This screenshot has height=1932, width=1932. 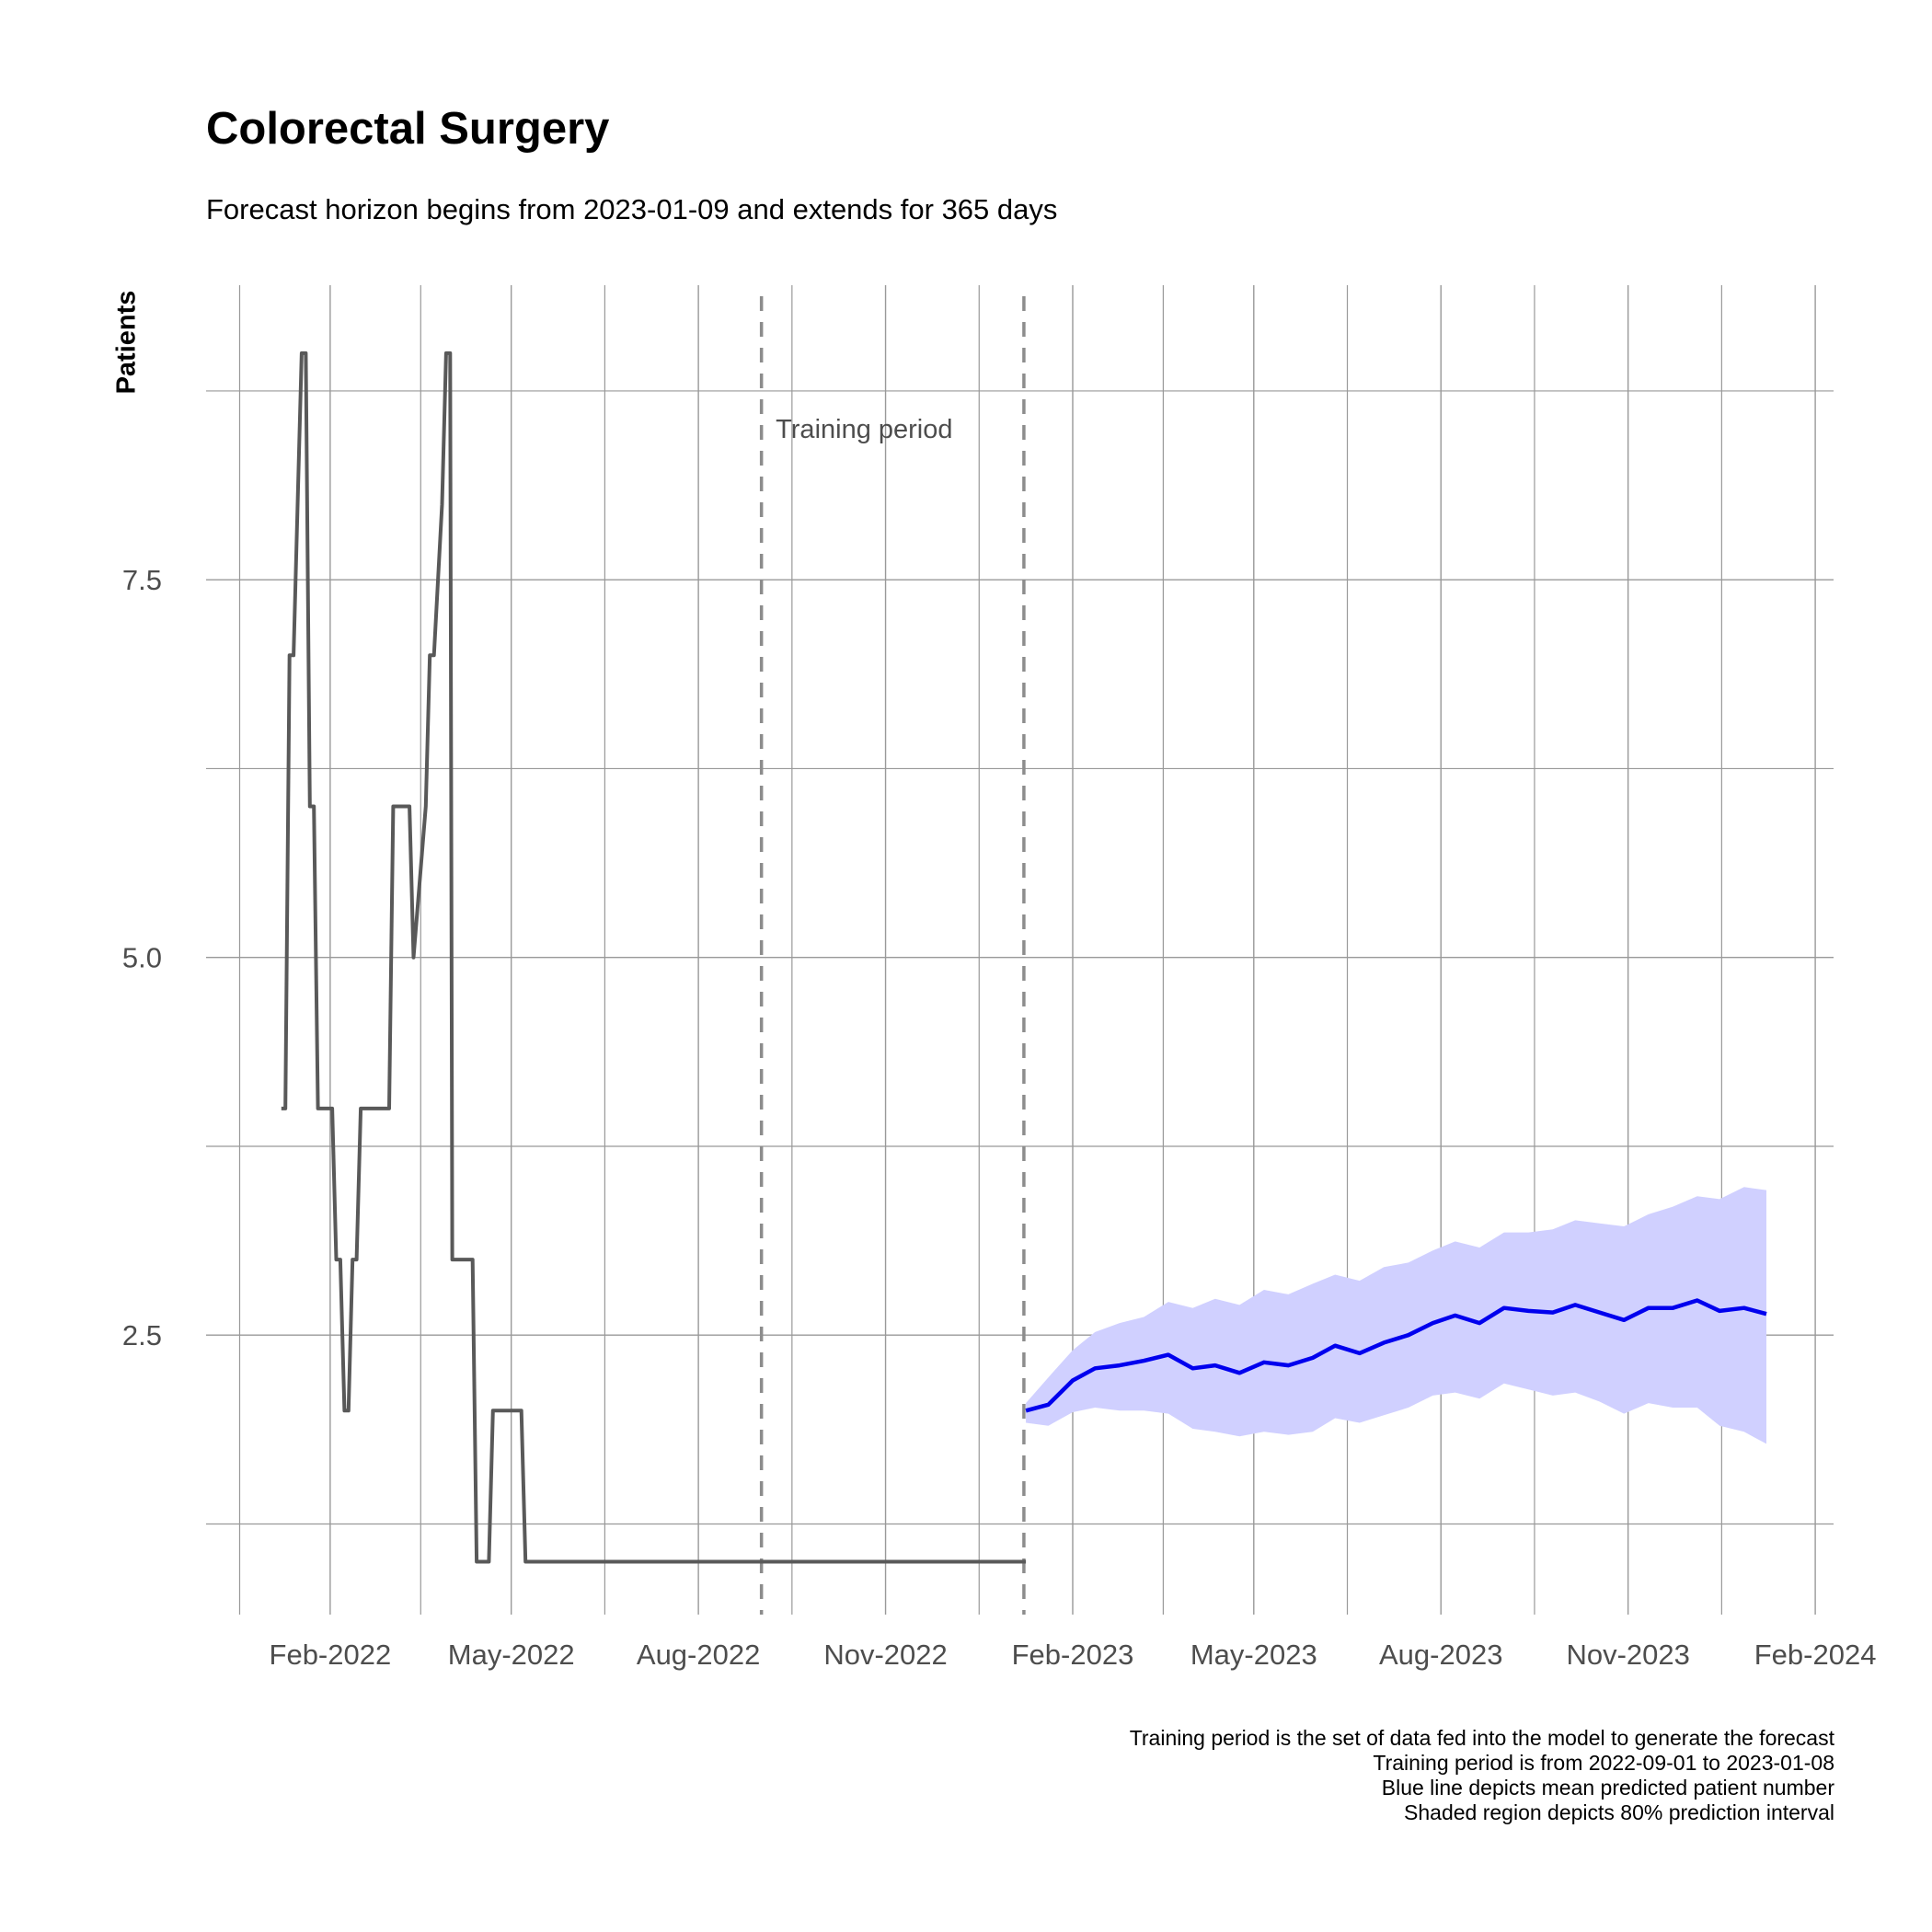 I want to click on training-period-label: Training period, so click(x=864, y=429).